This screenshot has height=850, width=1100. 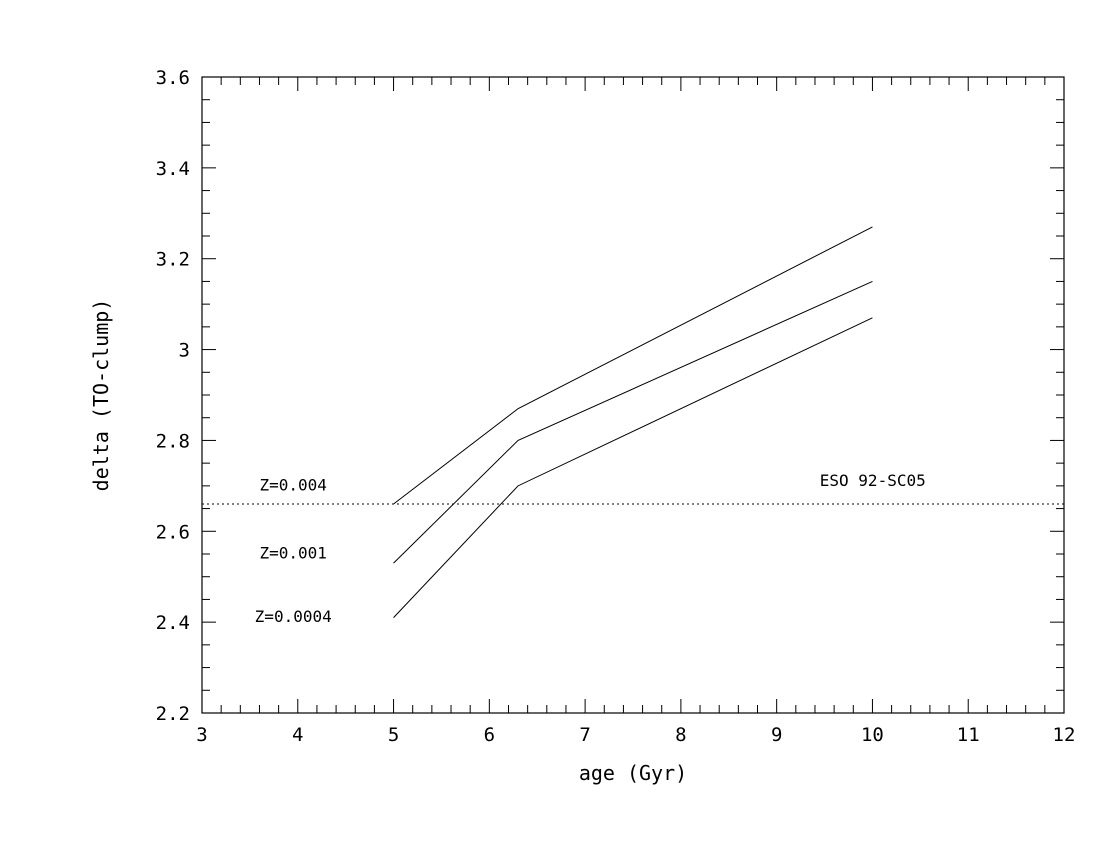 I want to click on x-tick-label: 12, so click(x=1064, y=735).